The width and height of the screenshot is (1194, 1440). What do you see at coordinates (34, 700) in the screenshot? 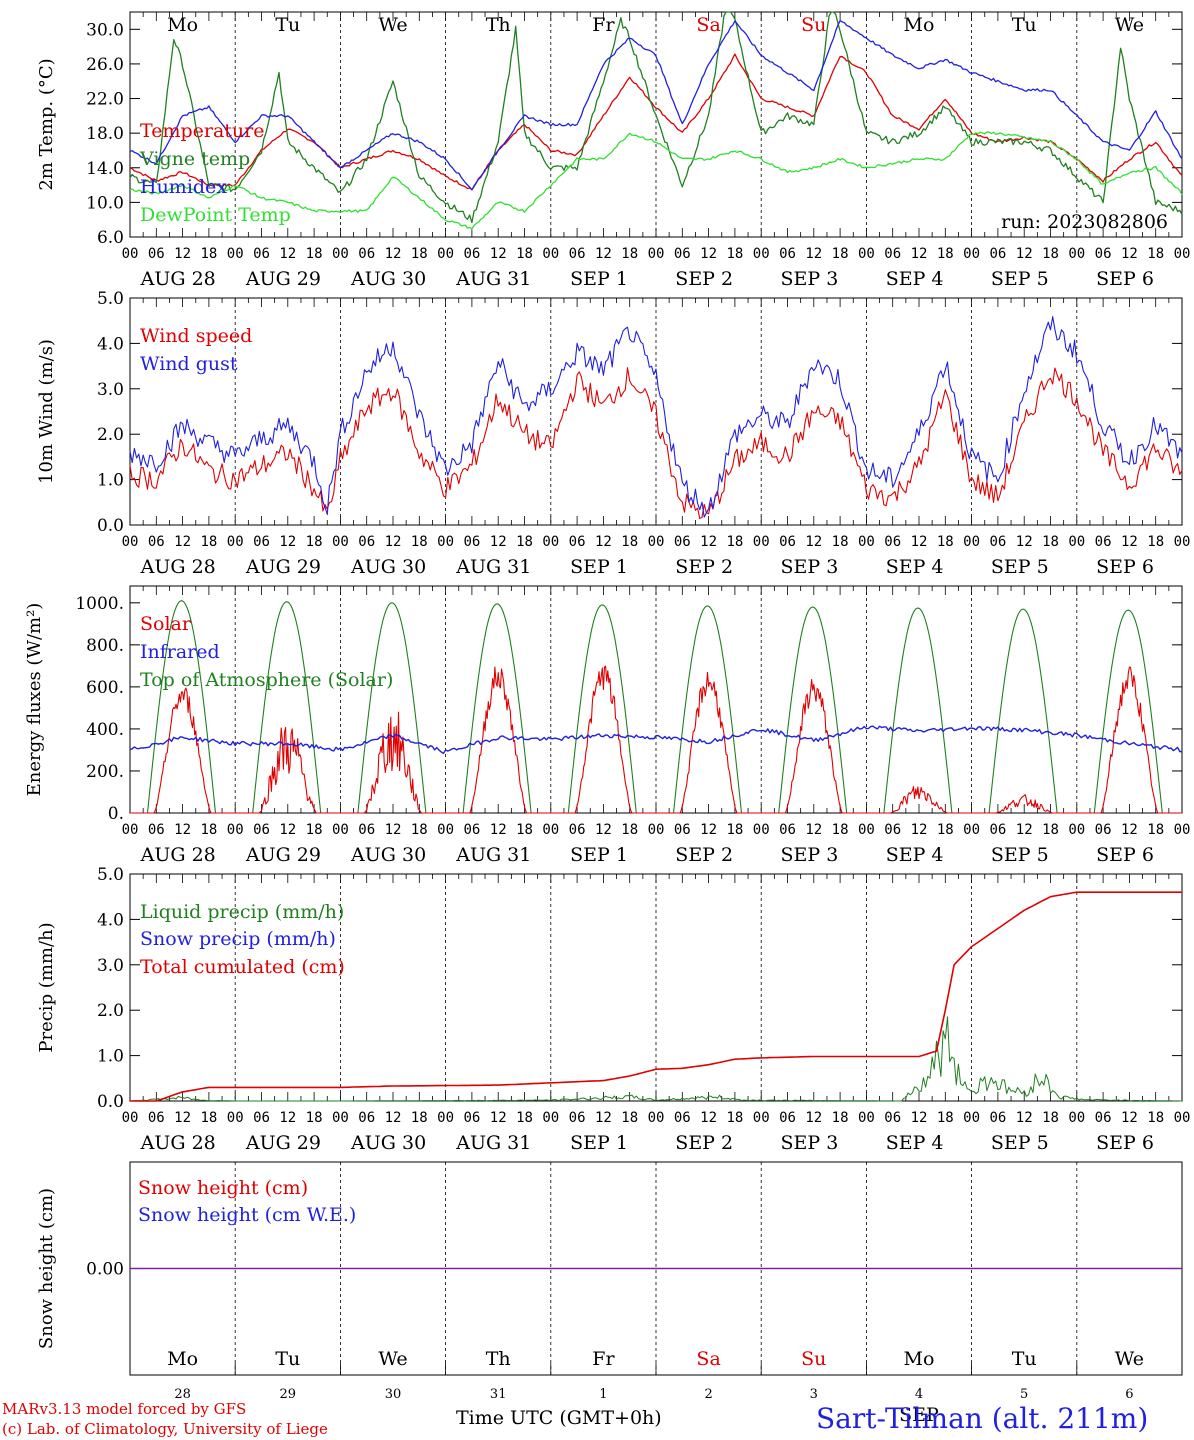
I see `y-axis-title: Energy fluxes (W/m²)` at bounding box center [34, 700].